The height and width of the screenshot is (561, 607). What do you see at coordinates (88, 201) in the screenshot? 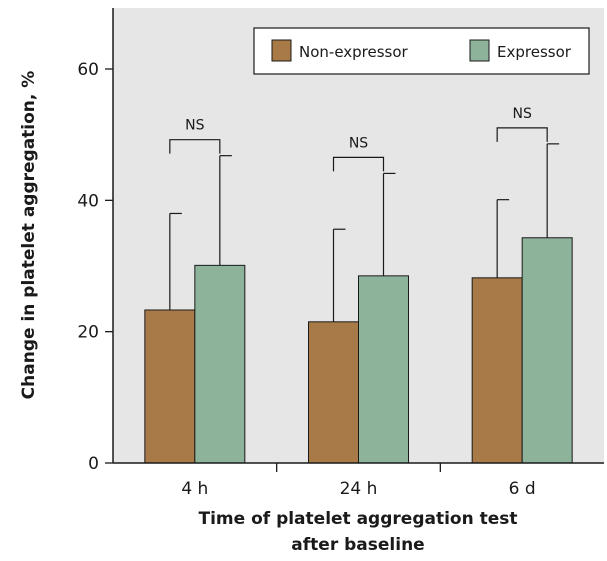
I see `y-tick-label-40: 40` at bounding box center [88, 201].